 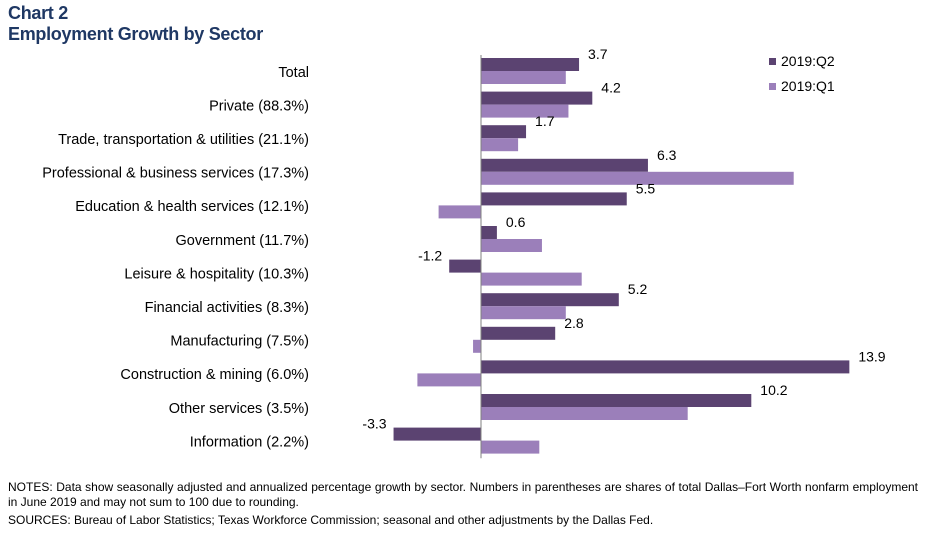 What do you see at coordinates (871, 356) in the screenshot?
I see `data-label: 13.9` at bounding box center [871, 356].